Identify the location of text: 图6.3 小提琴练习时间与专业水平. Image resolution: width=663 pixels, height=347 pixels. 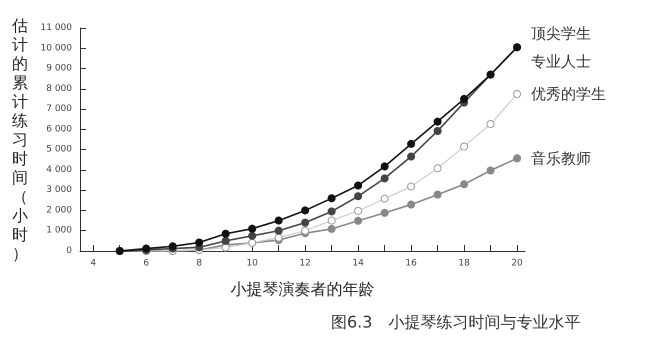
(455, 322).